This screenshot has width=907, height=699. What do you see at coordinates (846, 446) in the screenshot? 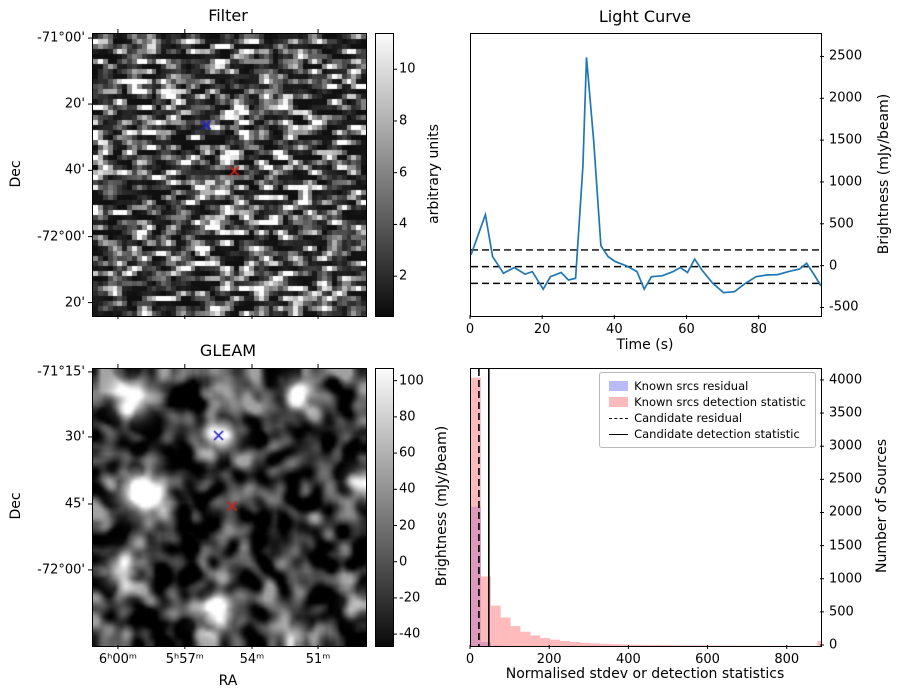
I see `tick-label: 3000` at bounding box center [846, 446].